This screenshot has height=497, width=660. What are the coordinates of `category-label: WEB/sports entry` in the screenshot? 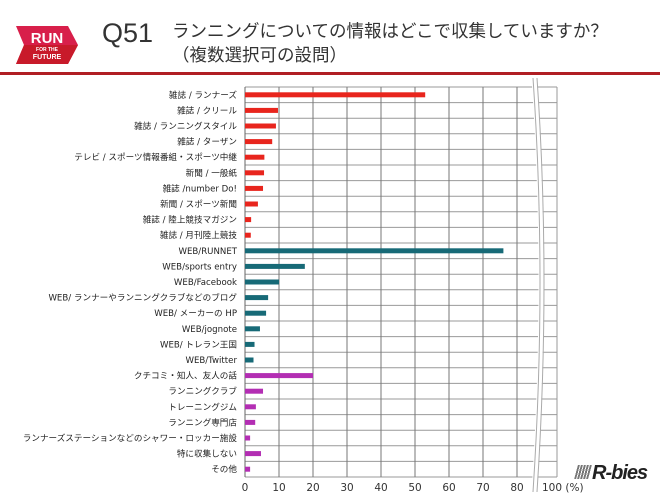 It's located at (199, 267).